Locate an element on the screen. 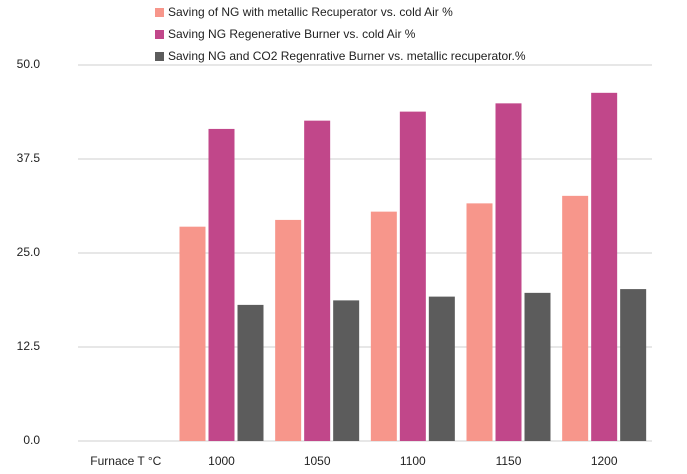 This screenshot has height=474, width=687. y-tick-label: 37.5 is located at coordinates (29, 158).